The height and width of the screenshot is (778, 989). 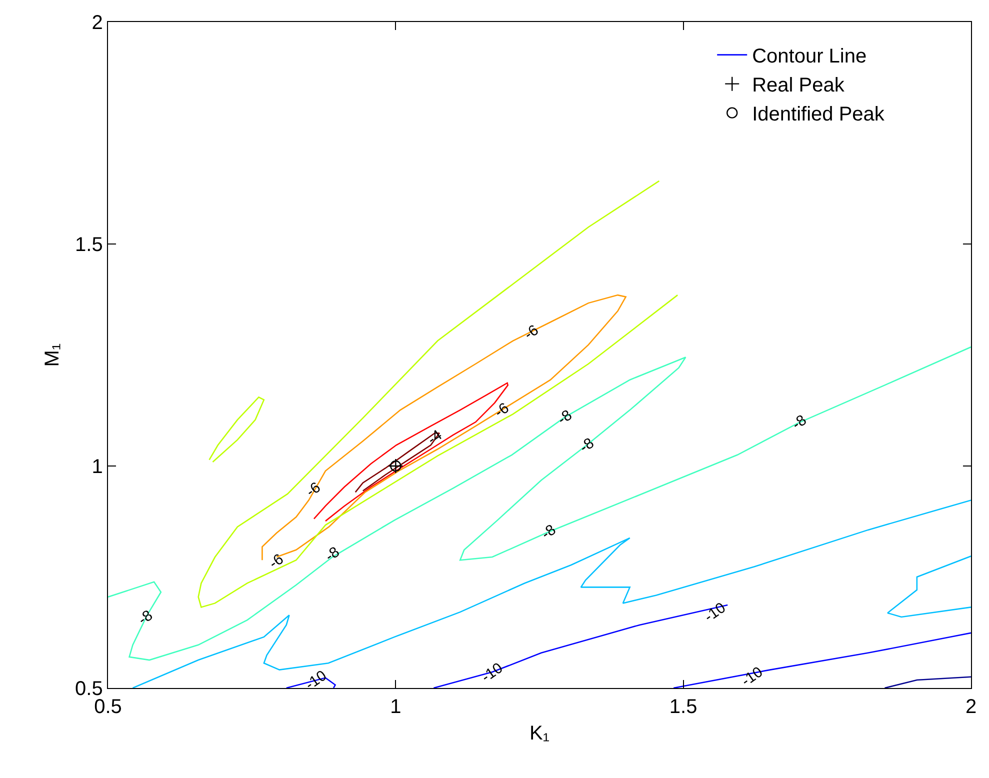 I want to click on annotation: -4, so click(x=435, y=437).